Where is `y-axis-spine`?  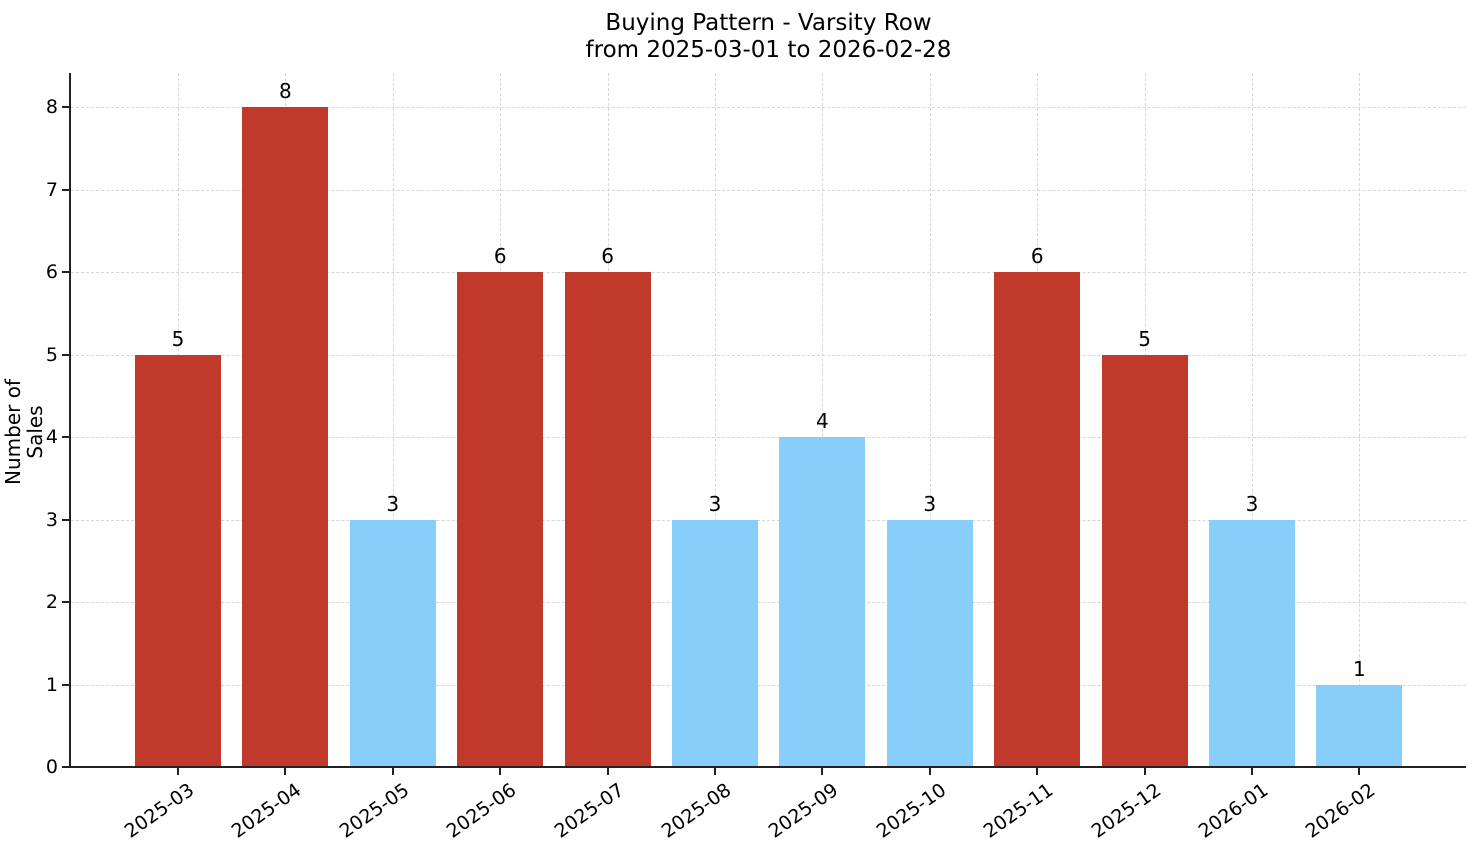
y-axis-spine is located at coordinates (70, 420).